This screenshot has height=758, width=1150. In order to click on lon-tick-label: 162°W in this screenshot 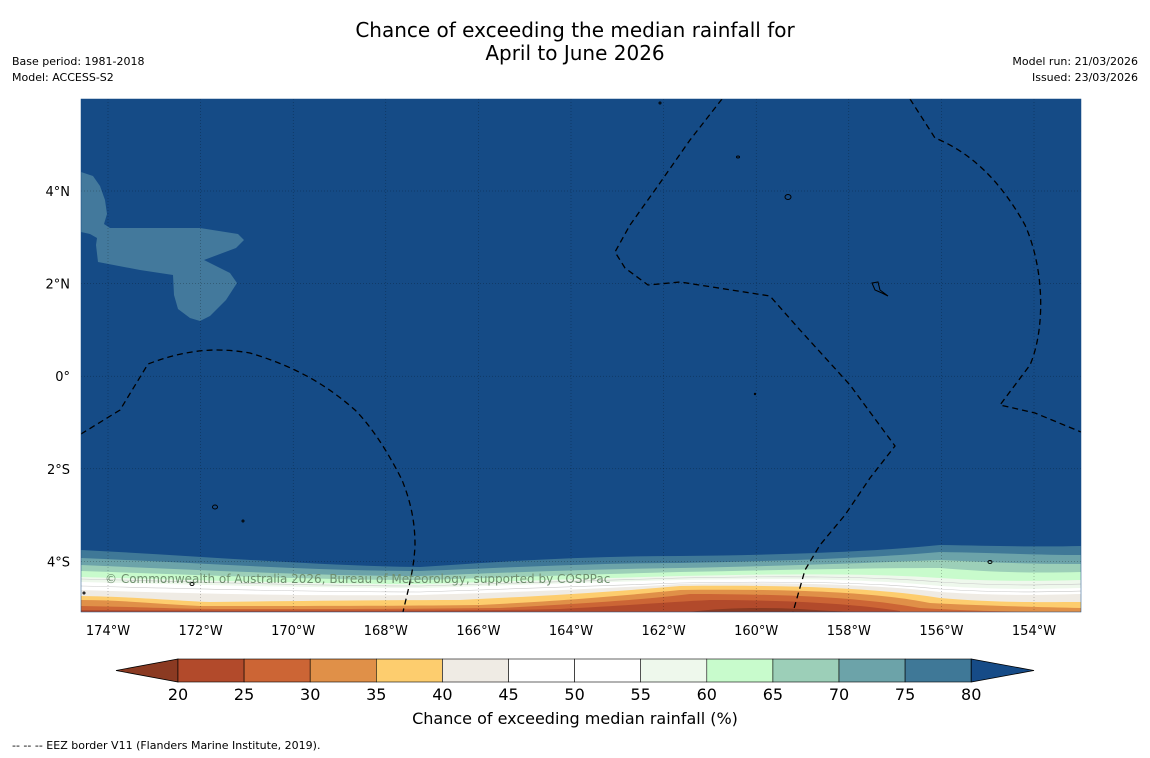, I will do `click(664, 631)`.